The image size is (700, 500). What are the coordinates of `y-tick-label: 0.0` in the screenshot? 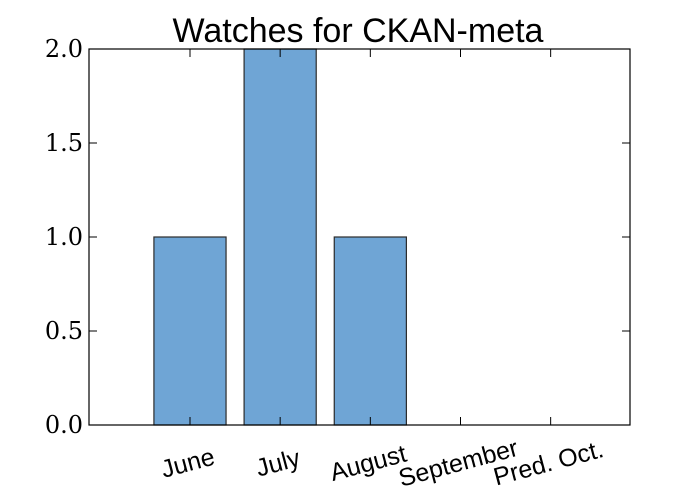 It's located at (64, 425).